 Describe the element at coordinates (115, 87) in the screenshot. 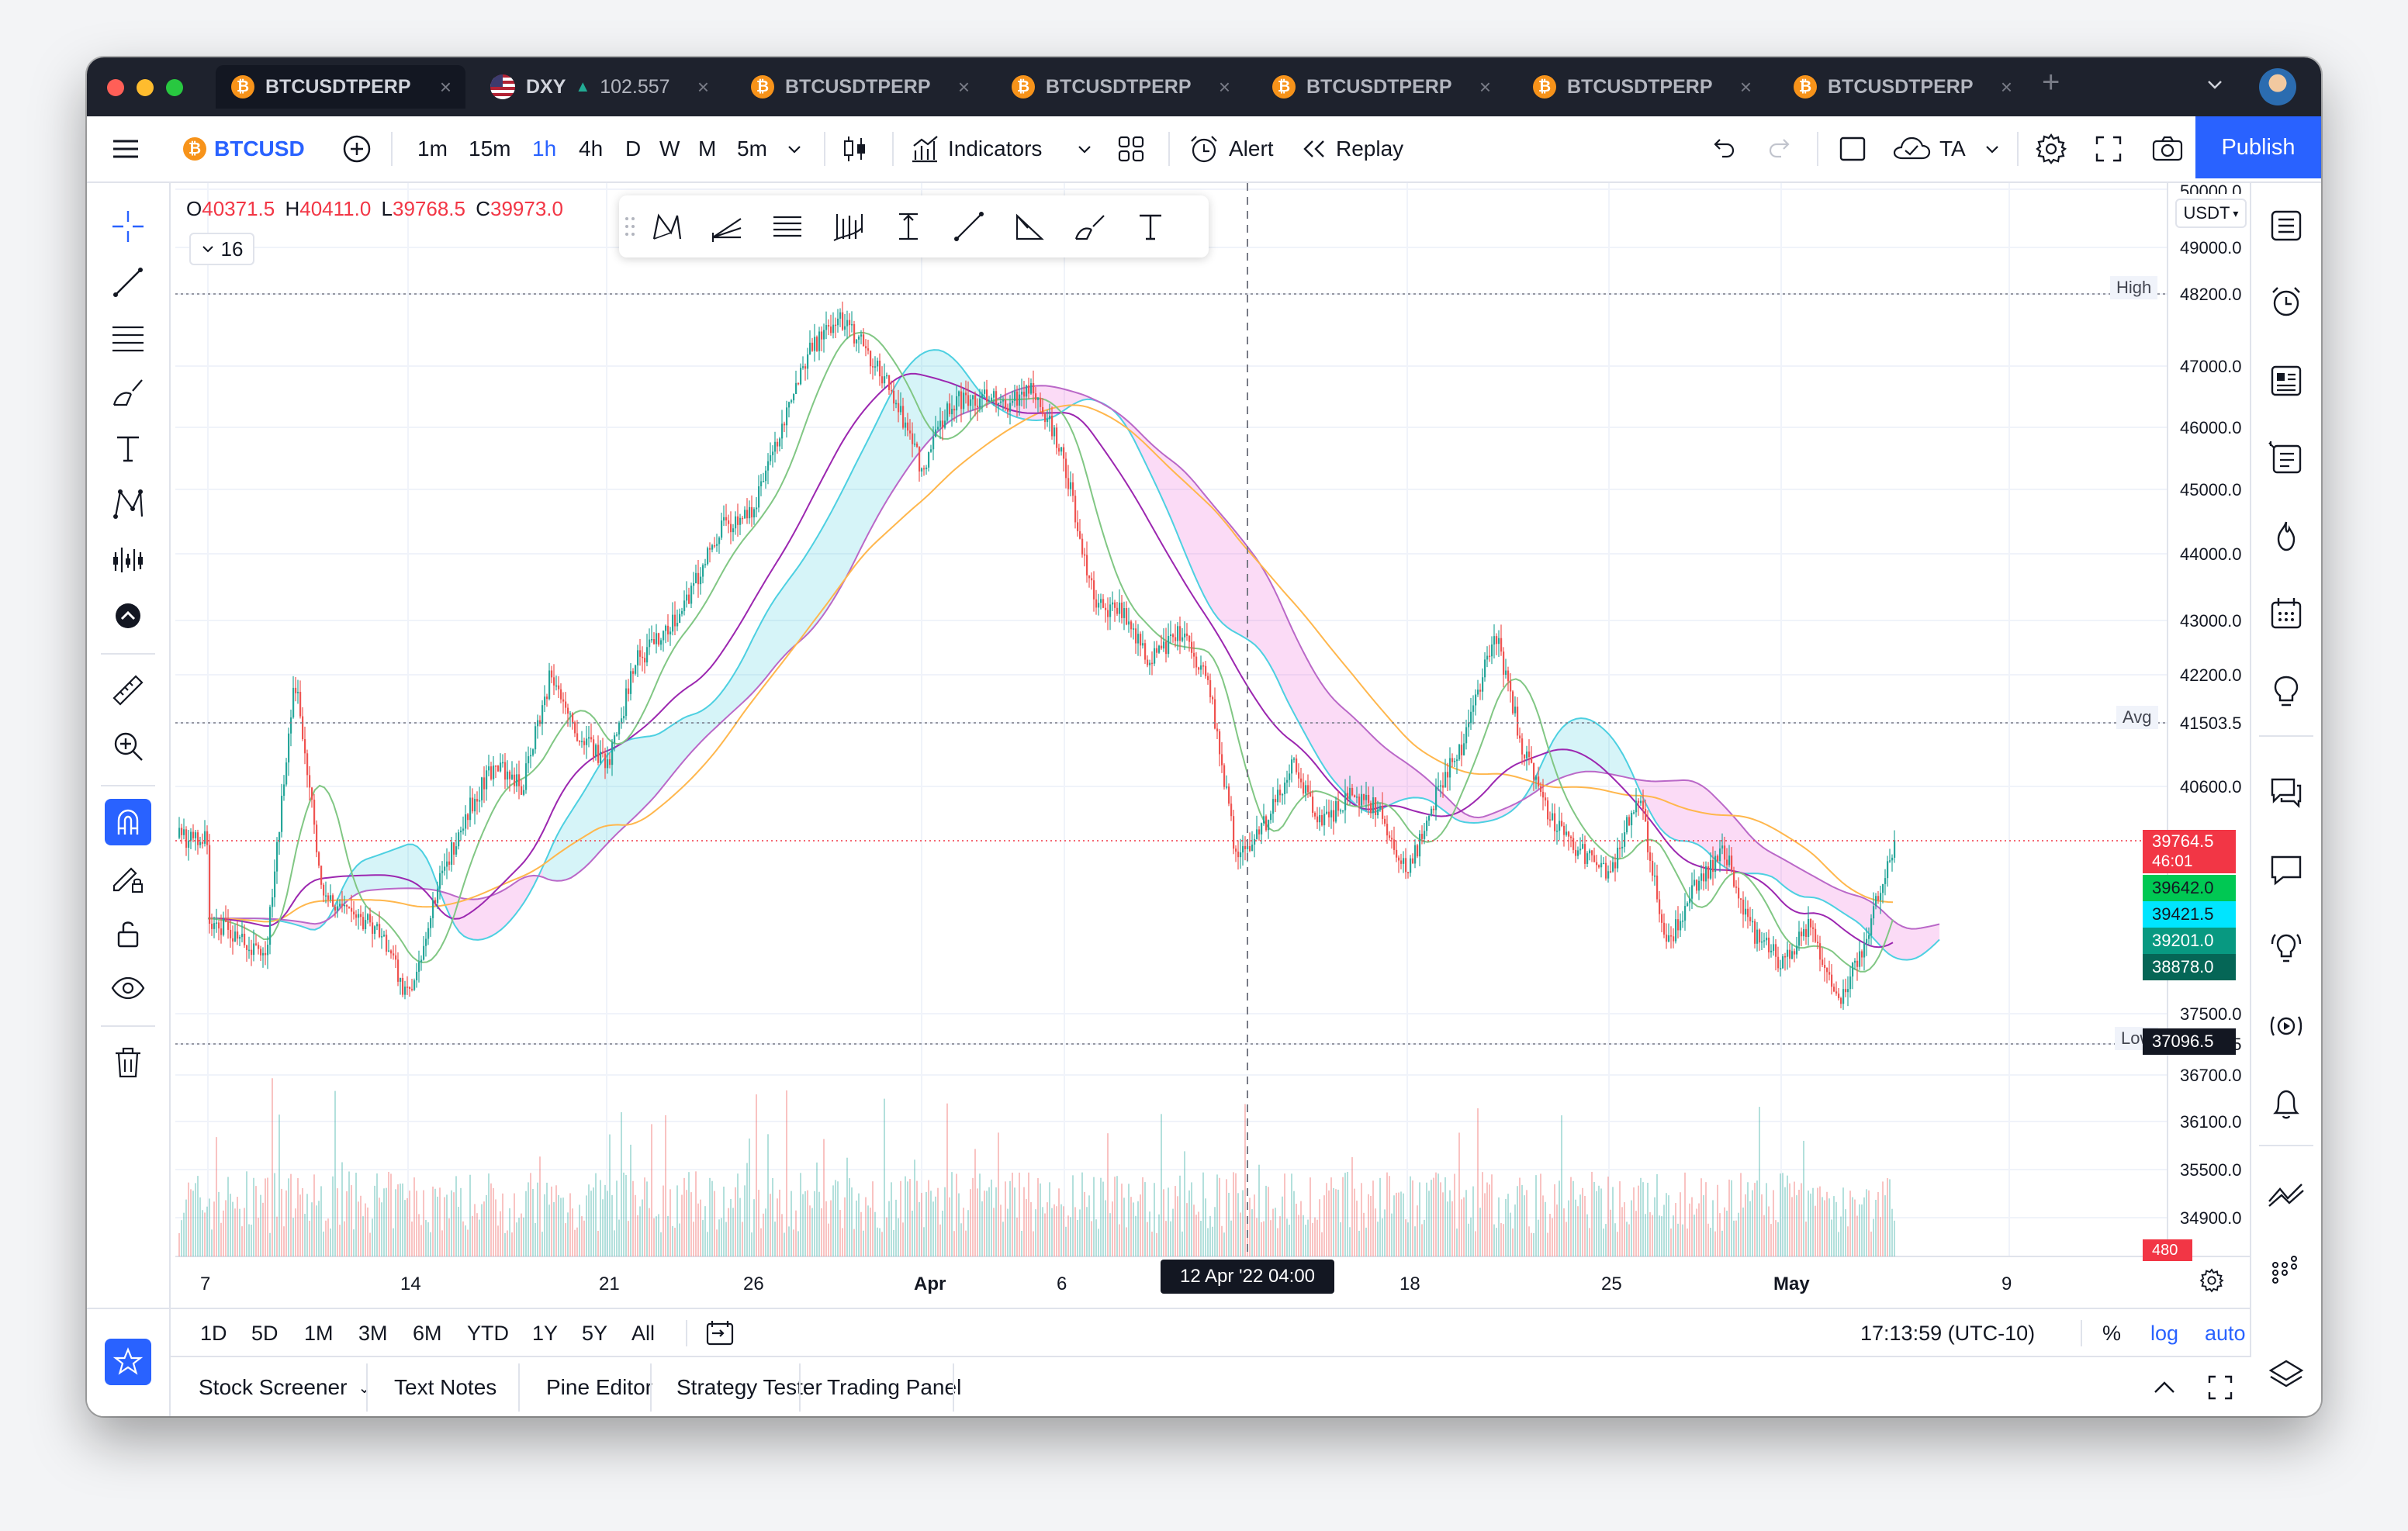

I see `close-window-button` at that location.